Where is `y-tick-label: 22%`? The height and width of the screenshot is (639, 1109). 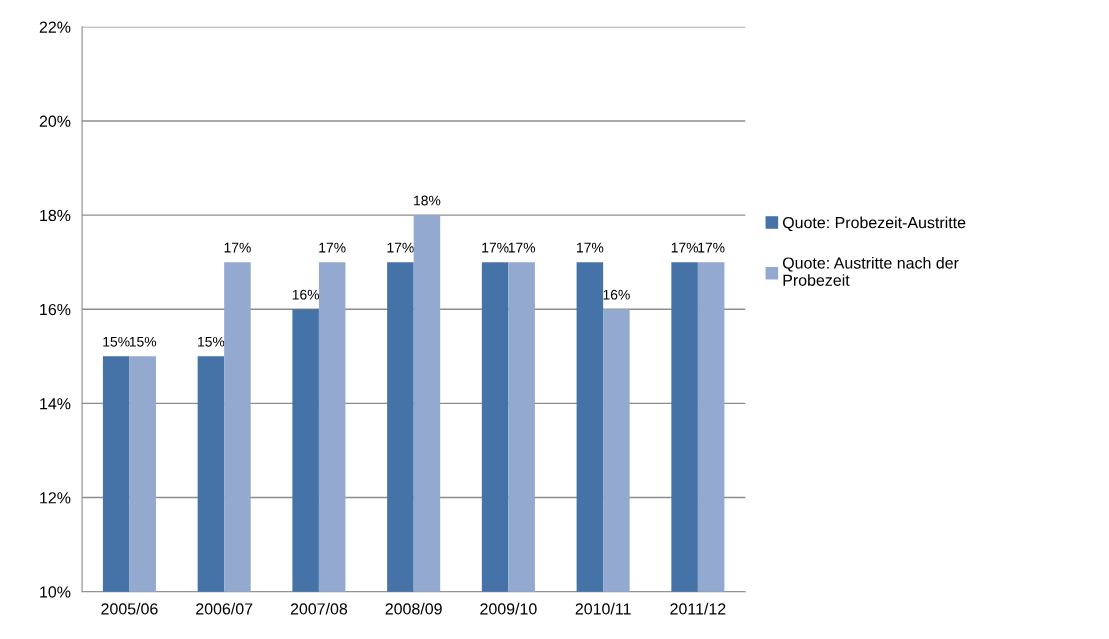
y-tick-label: 22% is located at coordinates (55, 27).